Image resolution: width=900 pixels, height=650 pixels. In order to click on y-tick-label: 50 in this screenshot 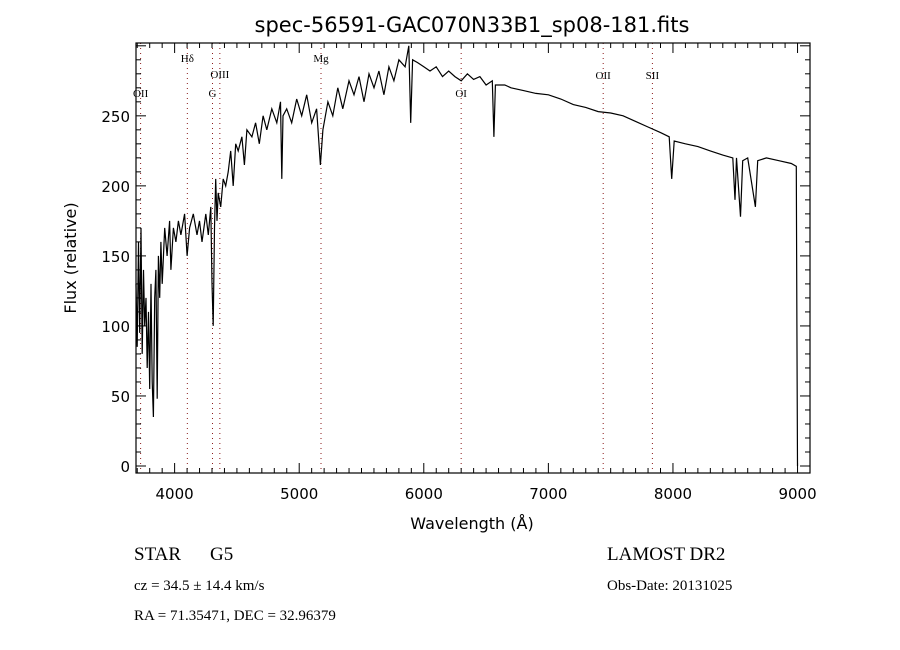, I will do `click(120, 397)`.